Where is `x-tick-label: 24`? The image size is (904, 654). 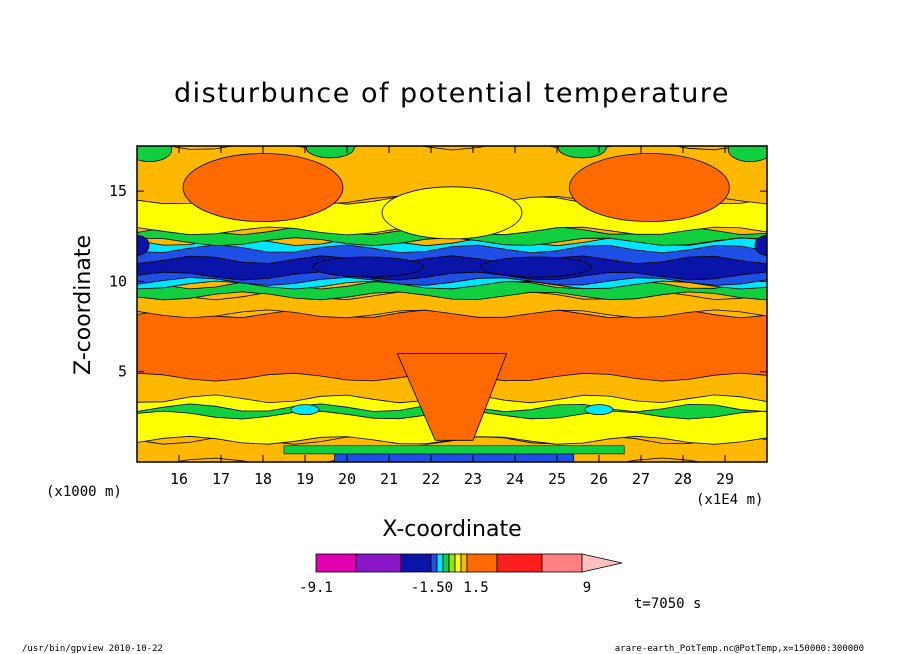
x-tick-label: 24 is located at coordinates (515, 479).